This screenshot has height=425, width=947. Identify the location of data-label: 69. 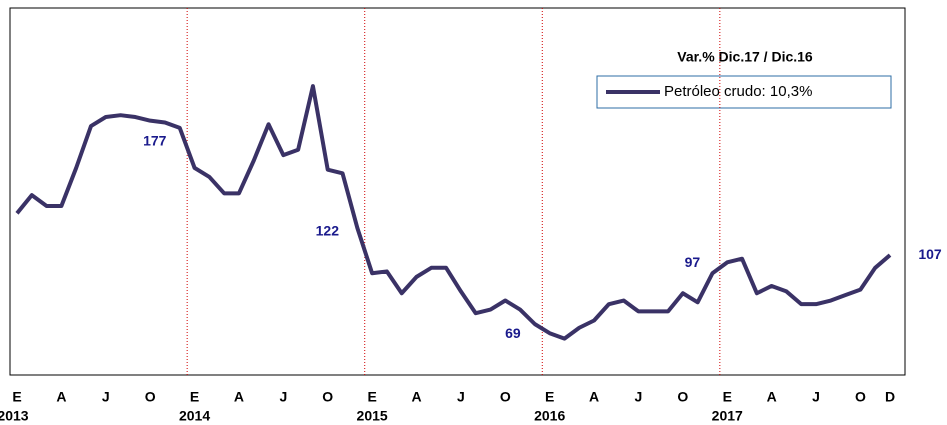
(513, 333).